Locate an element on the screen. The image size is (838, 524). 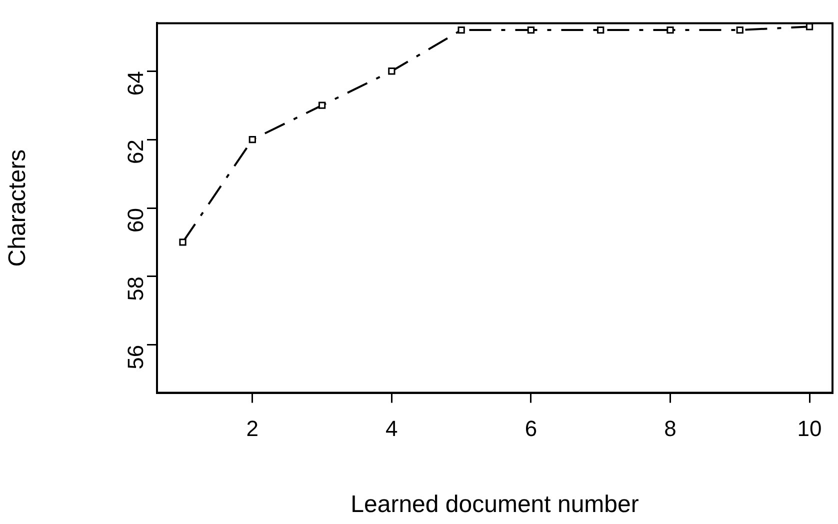
y-tick-label: 64 is located at coordinates (135, 83).